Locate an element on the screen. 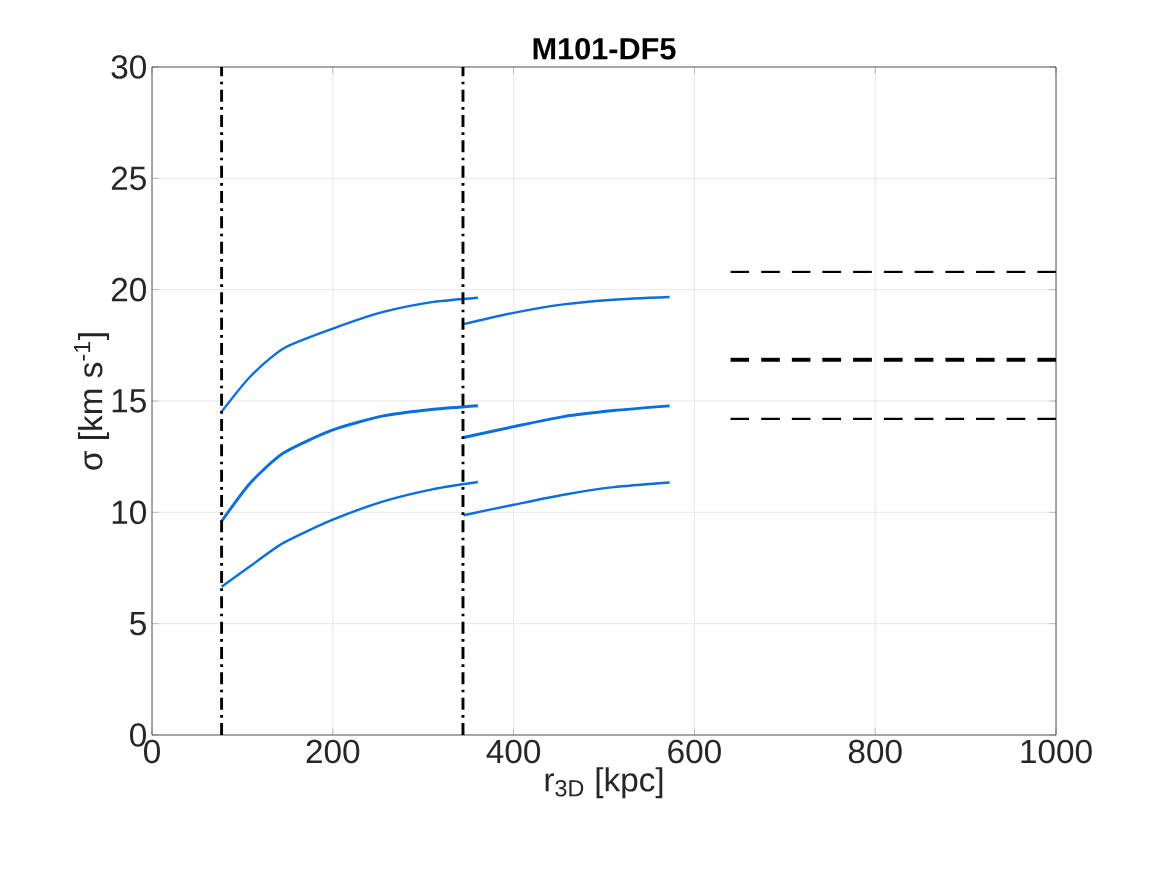 Image resolution: width=1167 pixels, height=875 pixels. y-tick-label: 30 is located at coordinates (128, 67).